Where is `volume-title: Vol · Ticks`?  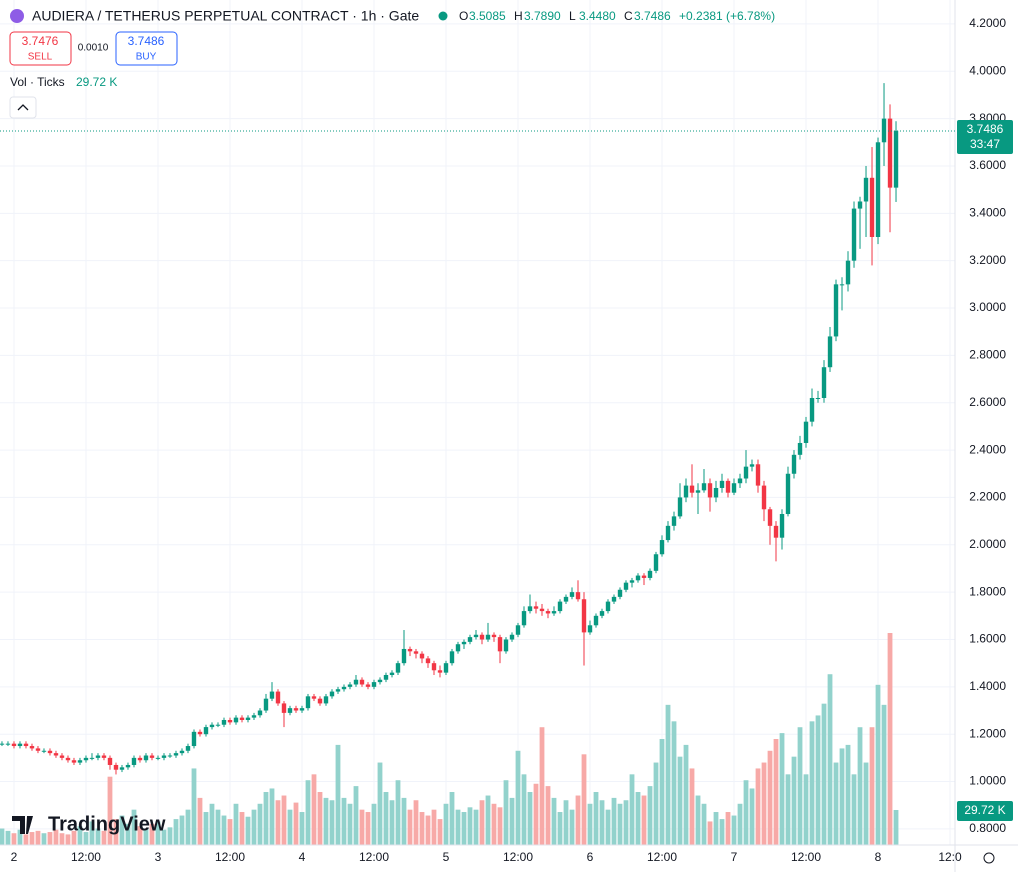 volume-title: Vol · Ticks is located at coordinates (37, 82).